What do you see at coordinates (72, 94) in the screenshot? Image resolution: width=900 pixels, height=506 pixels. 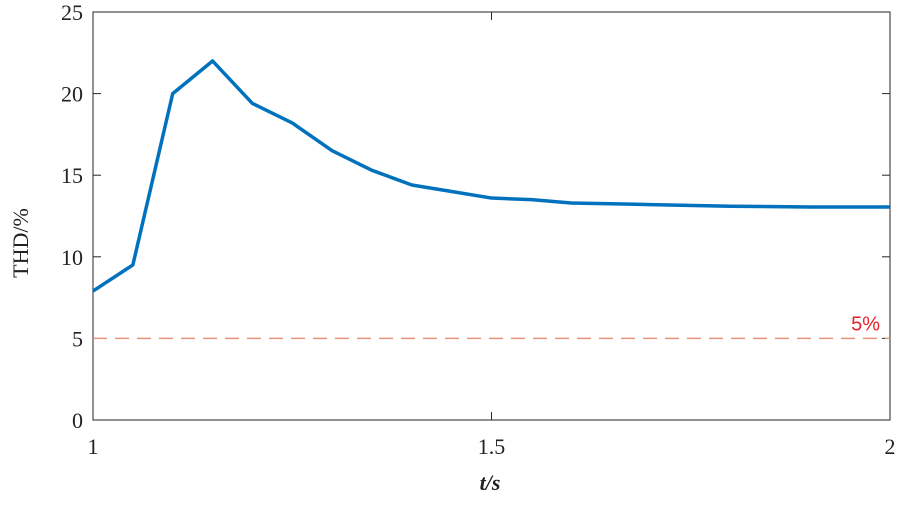 I see `y-tick-label: 20` at bounding box center [72, 94].